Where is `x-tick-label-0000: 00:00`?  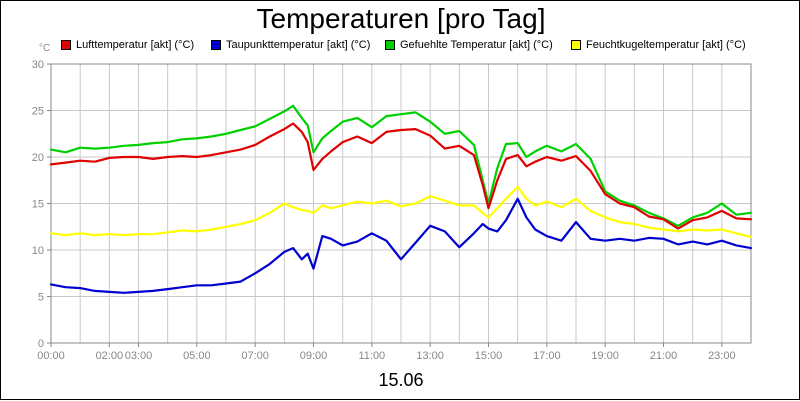 x-tick-label-0000: 00:00 is located at coordinates (51, 356).